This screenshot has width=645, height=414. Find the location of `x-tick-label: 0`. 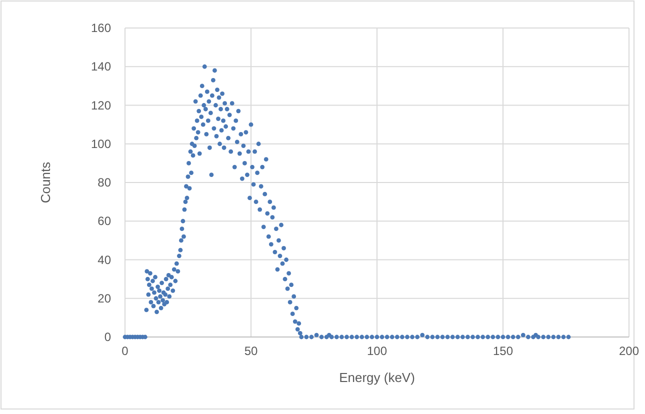

x-tick-label: 0 is located at coordinates (125, 351).